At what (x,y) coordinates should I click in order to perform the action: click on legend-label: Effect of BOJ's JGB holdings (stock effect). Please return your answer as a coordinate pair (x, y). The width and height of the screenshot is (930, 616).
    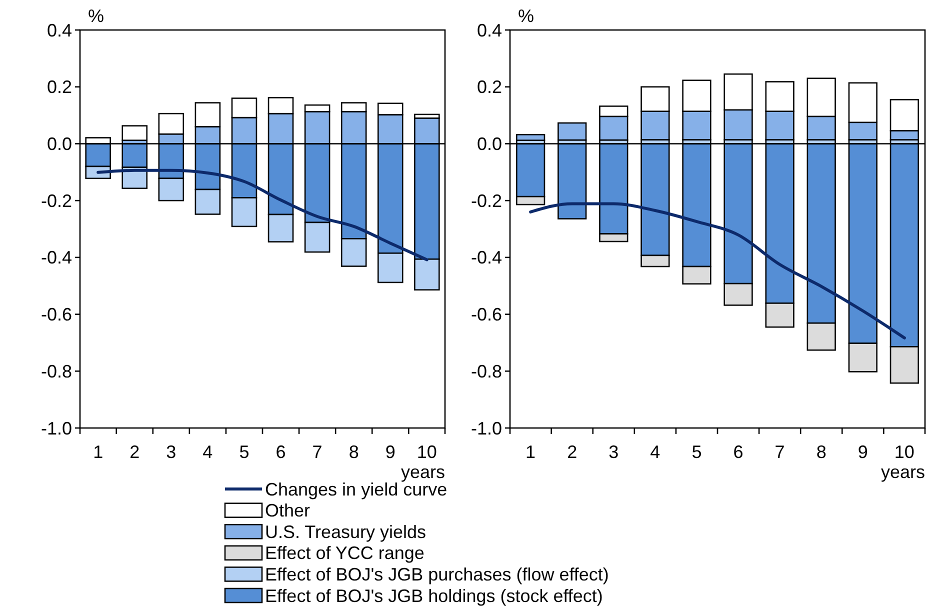
    Looking at the image, I should click on (434, 596).